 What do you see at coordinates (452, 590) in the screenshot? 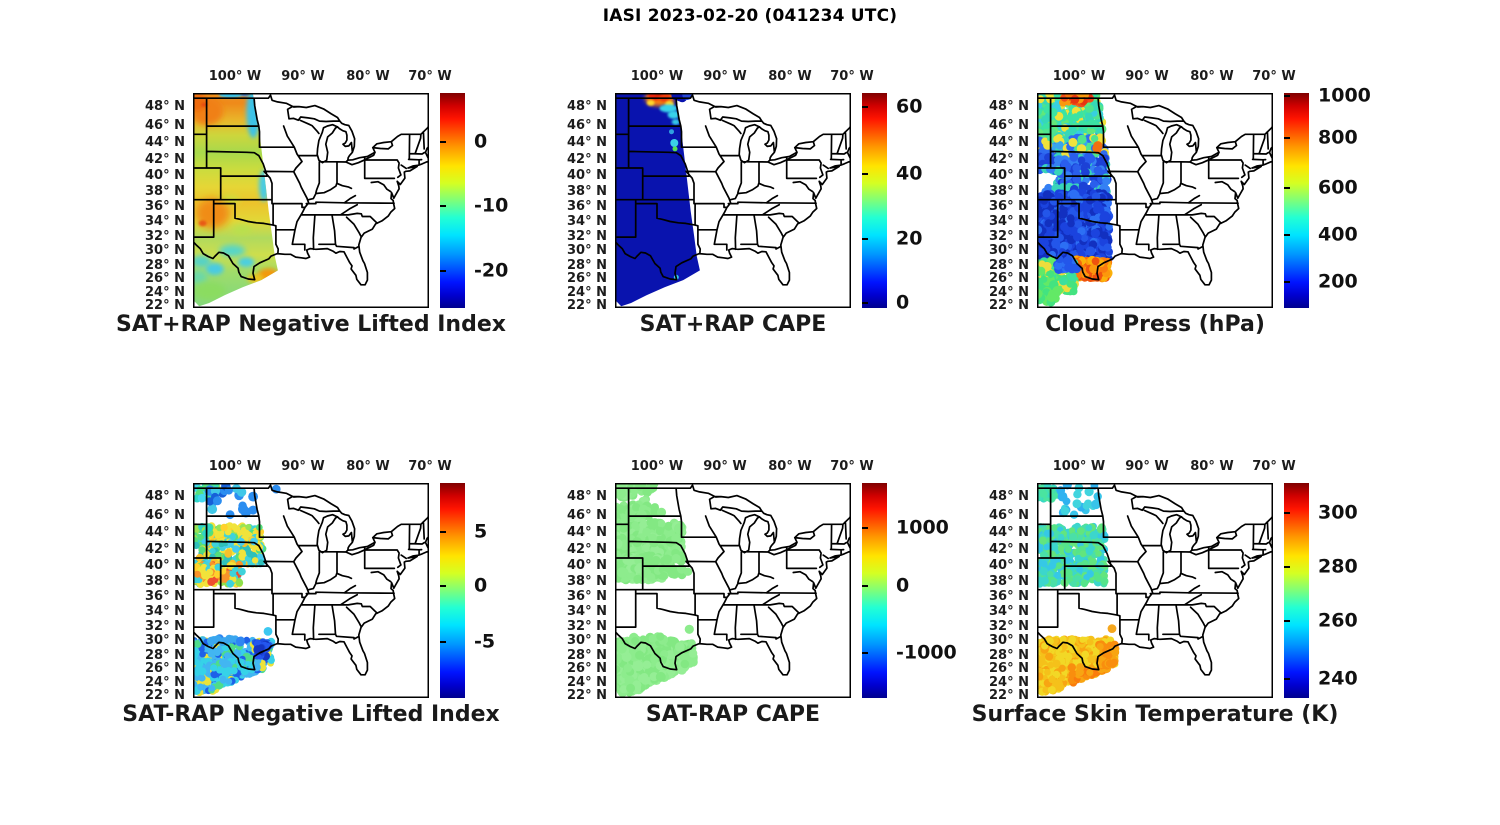
I see `colorbar-sat-minus-rap-nli` at bounding box center [452, 590].